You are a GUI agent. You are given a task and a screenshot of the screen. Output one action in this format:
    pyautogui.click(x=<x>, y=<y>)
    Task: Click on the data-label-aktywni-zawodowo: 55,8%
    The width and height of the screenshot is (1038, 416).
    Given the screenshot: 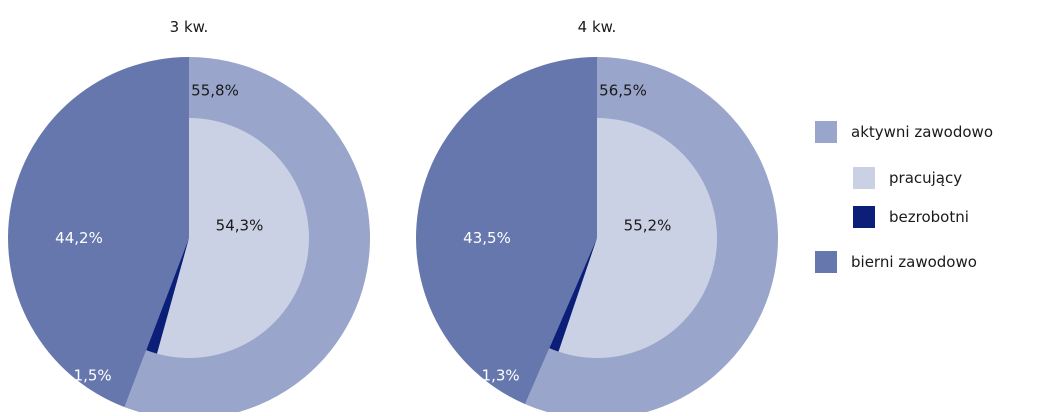 What is the action you would take?
    pyautogui.click(x=215, y=90)
    